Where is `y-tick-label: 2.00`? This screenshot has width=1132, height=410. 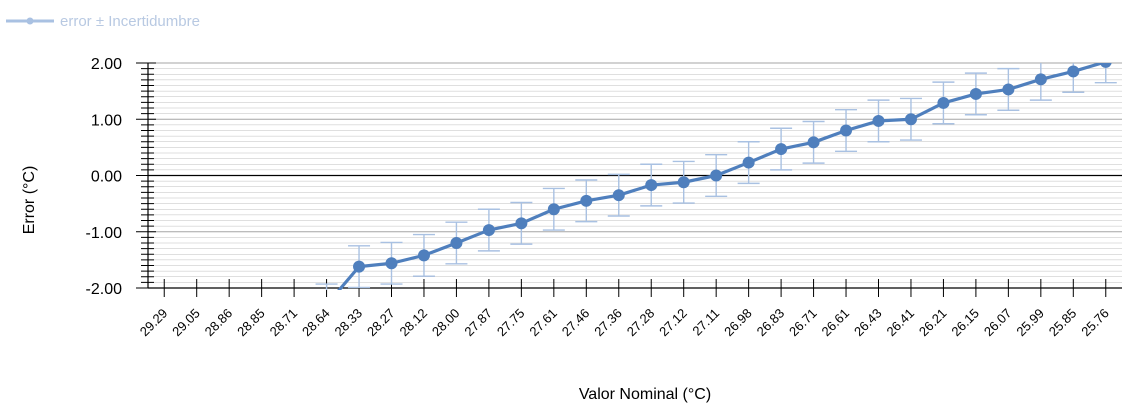 y-tick-label: 2.00 is located at coordinates (106, 64).